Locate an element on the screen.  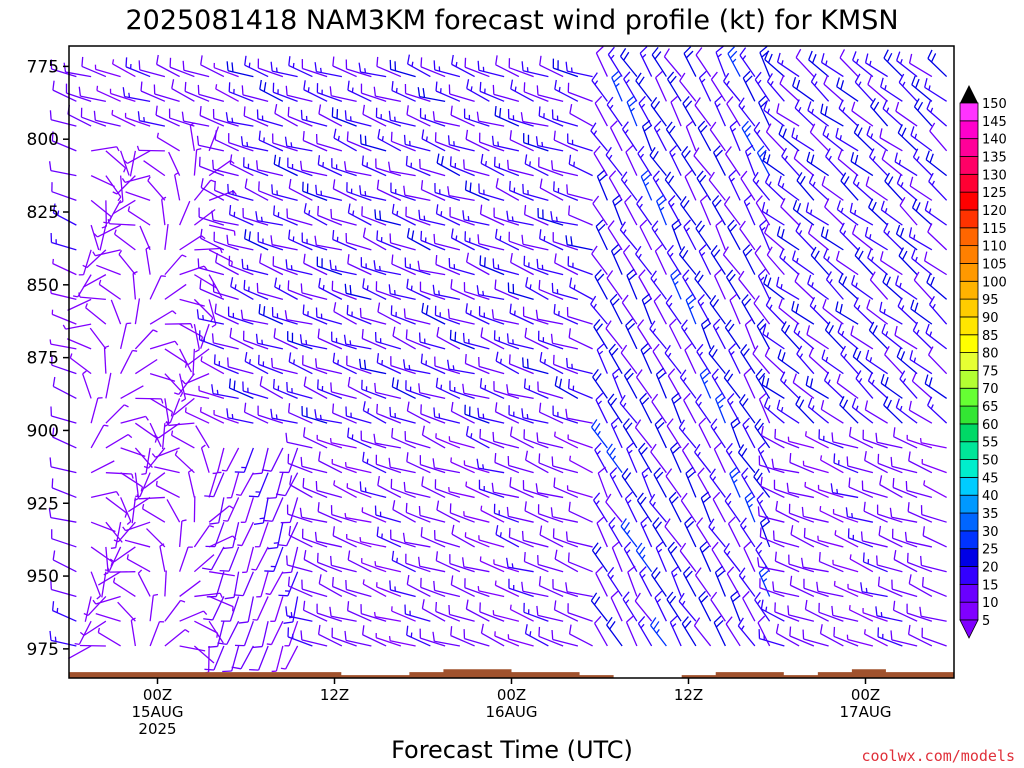
colorbar-label: 15 is located at coordinates (990, 585).